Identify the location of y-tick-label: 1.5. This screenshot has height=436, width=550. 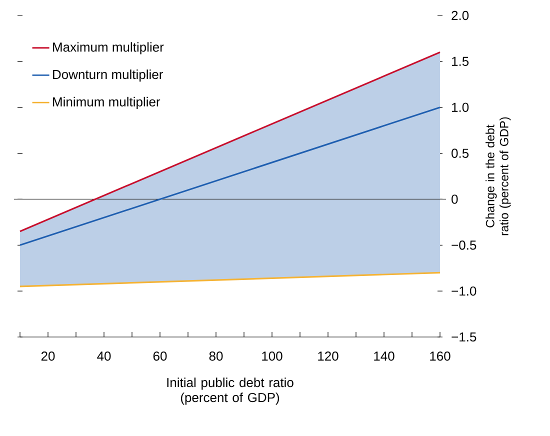
(460, 61).